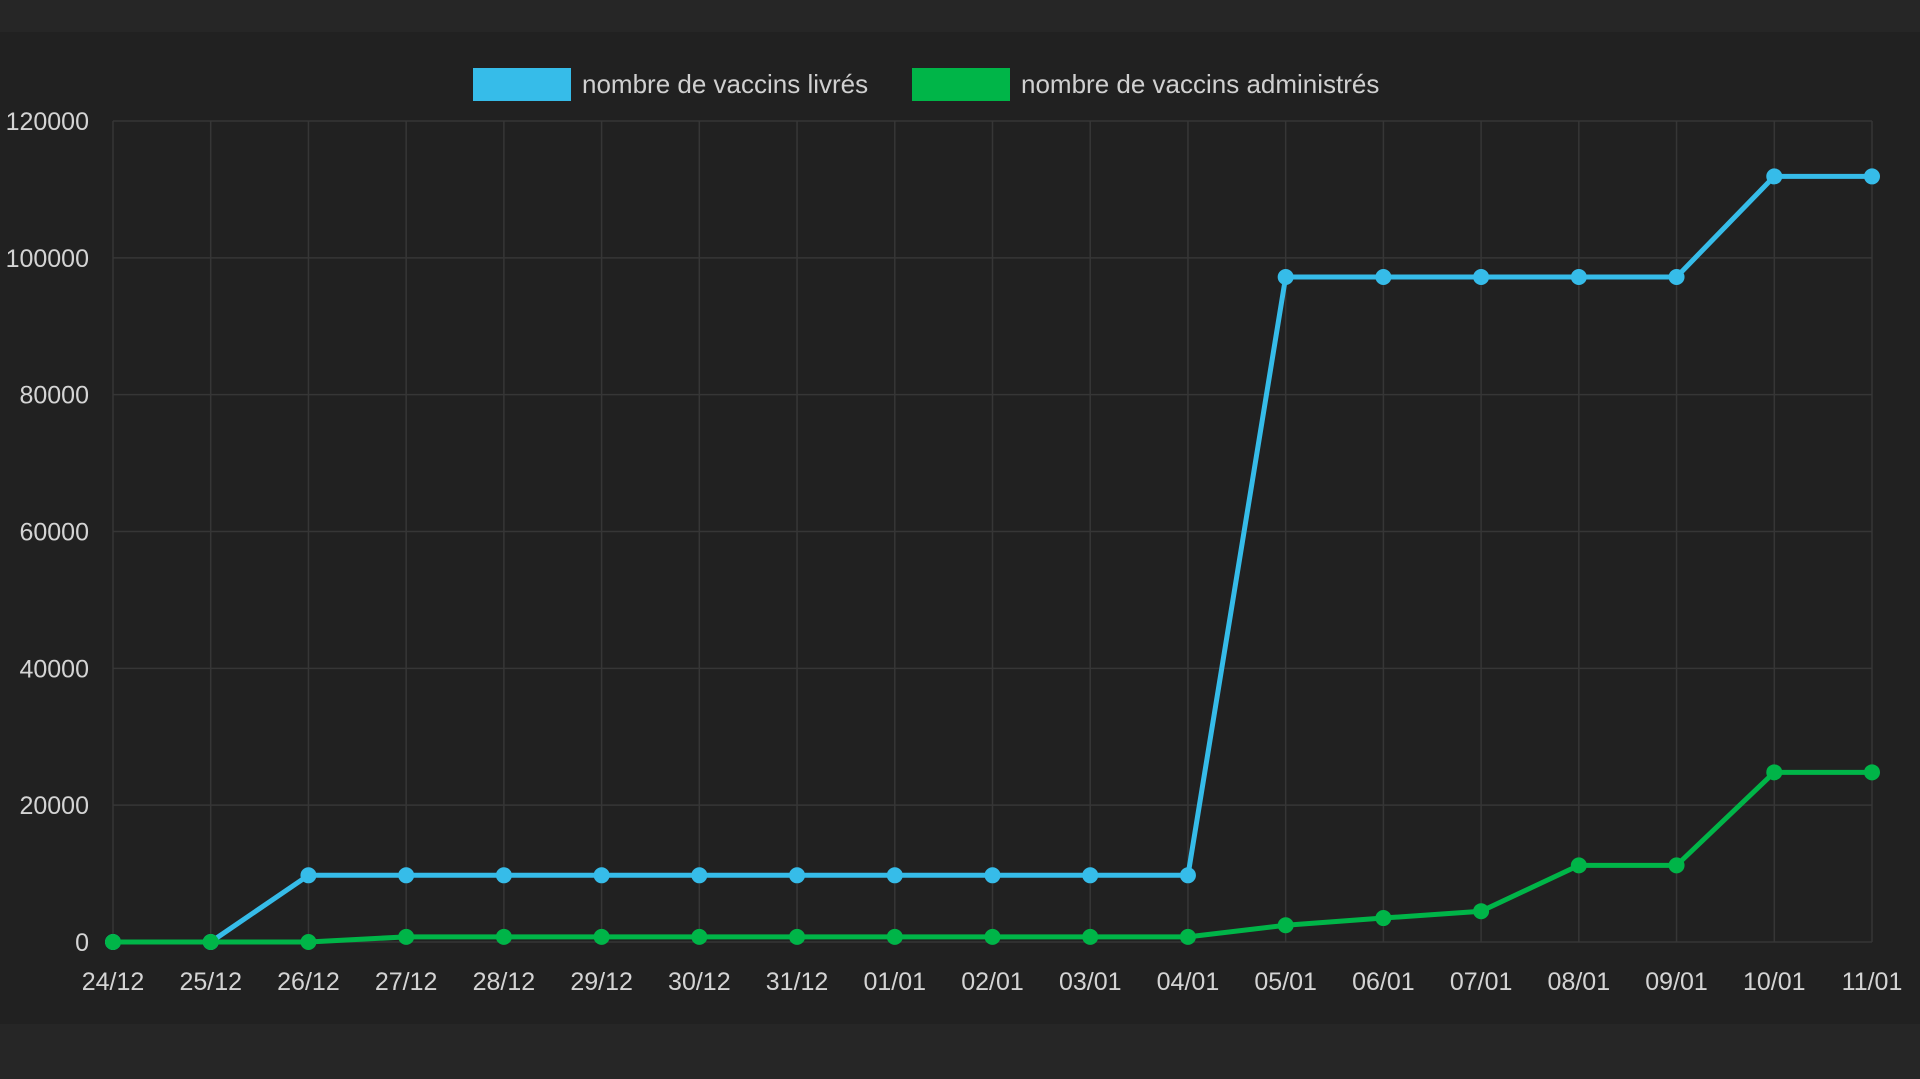 This screenshot has width=1920, height=1079. I want to click on x-tick-label: 25/12, so click(210, 982).